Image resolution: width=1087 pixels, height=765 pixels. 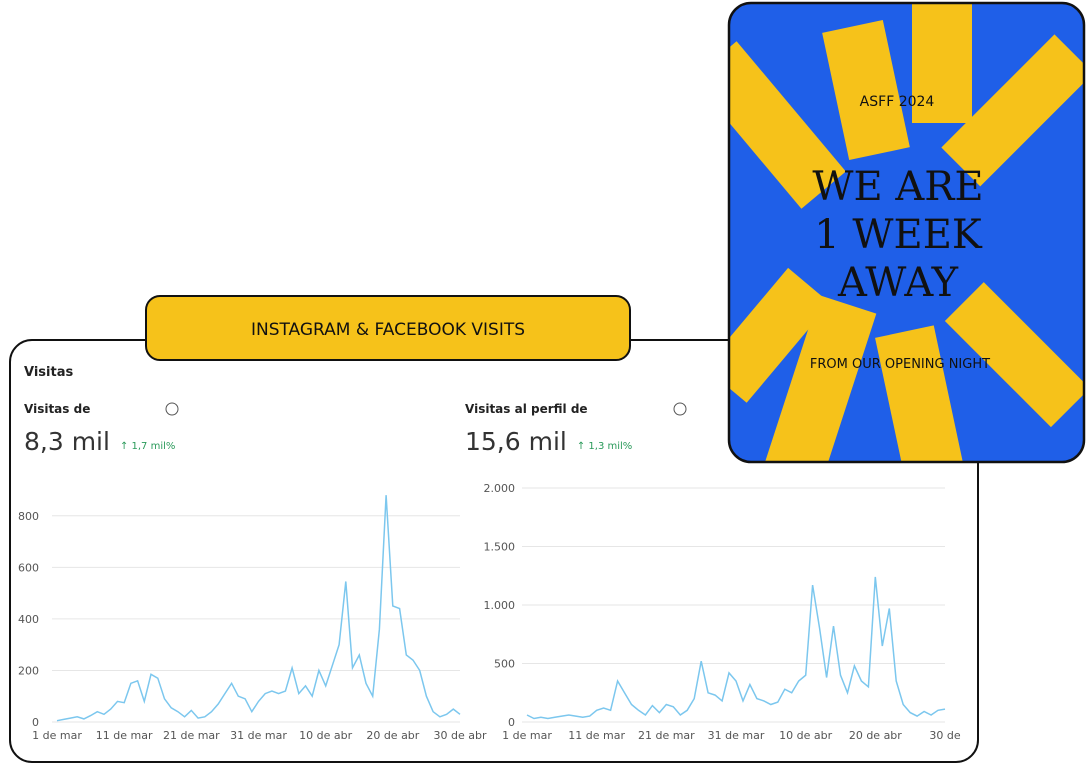 I want to click on y-tick-label: 400, so click(x=28, y=619).